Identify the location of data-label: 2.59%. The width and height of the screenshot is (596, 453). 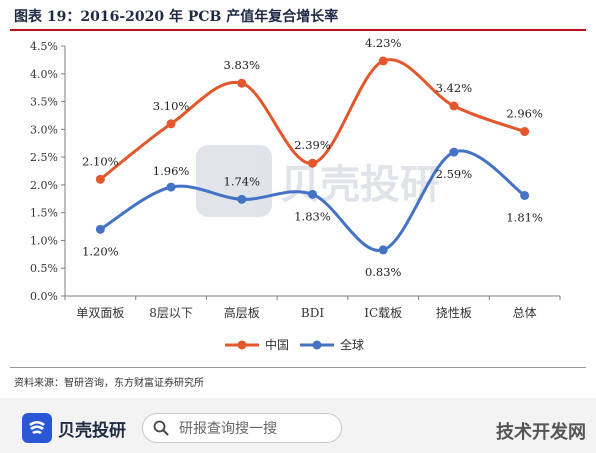
(454, 174).